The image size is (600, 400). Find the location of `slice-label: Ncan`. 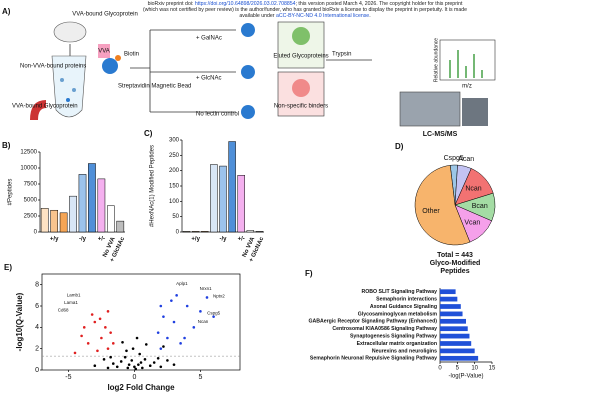

slice-label: Ncan is located at coordinates (473, 188).